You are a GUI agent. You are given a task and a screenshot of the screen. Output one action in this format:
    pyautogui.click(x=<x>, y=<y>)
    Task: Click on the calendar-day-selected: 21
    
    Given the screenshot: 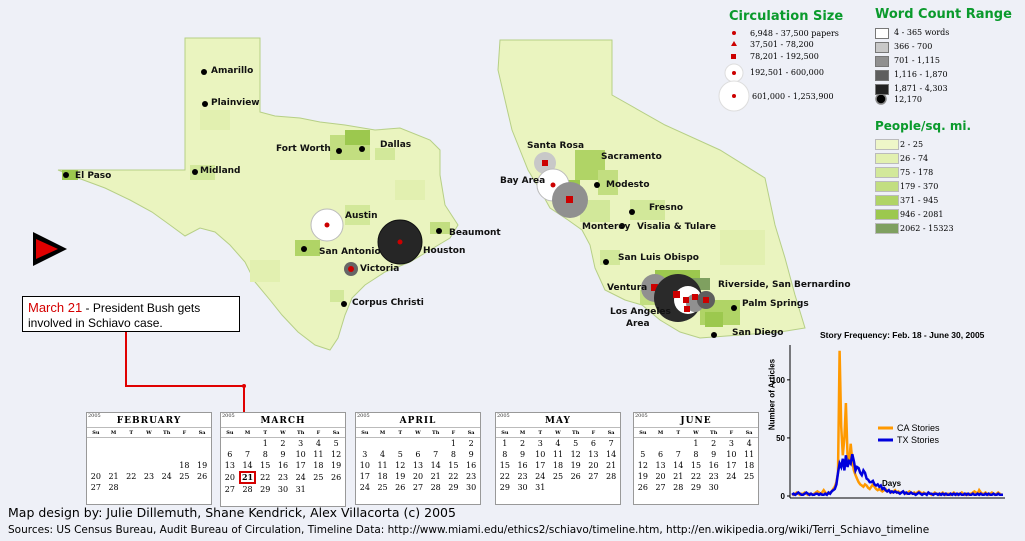 What is the action you would take?
    pyautogui.click(x=247, y=477)
    